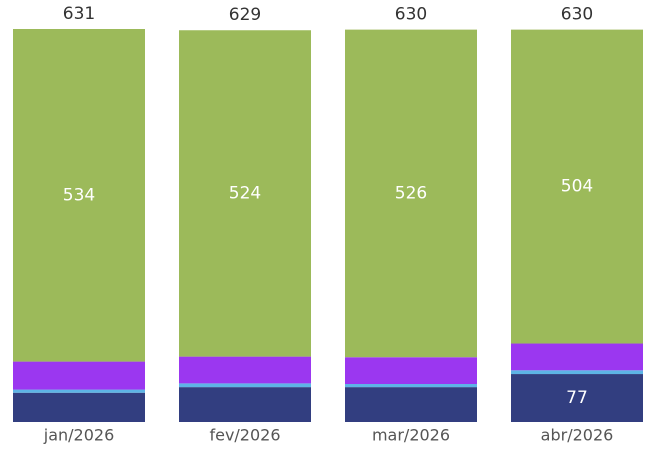 This screenshot has width=652, height=450. What do you see at coordinates (79, 14) in the screenshot?
I see `total-label: 631` at bounding box center [79, 14].